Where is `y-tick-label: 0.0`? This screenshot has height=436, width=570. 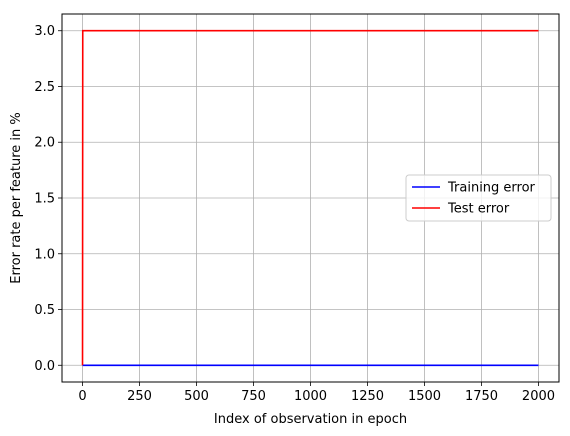
y-tick-label: 0.0 is located at coordinates (44, 366).